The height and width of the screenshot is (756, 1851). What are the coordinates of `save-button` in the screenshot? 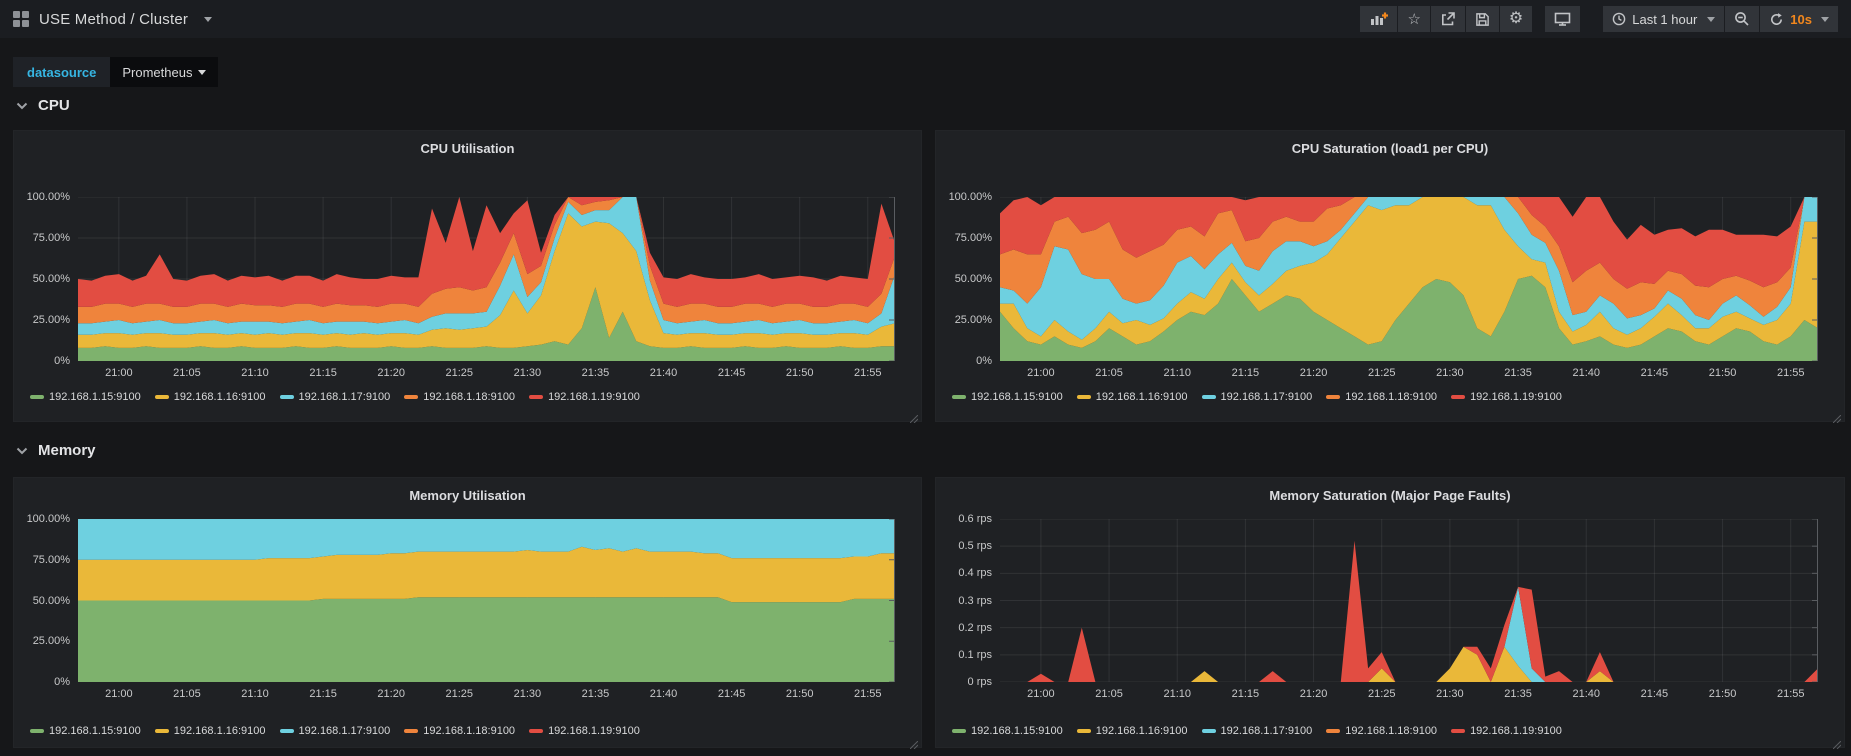 It's located at (1482, 19).